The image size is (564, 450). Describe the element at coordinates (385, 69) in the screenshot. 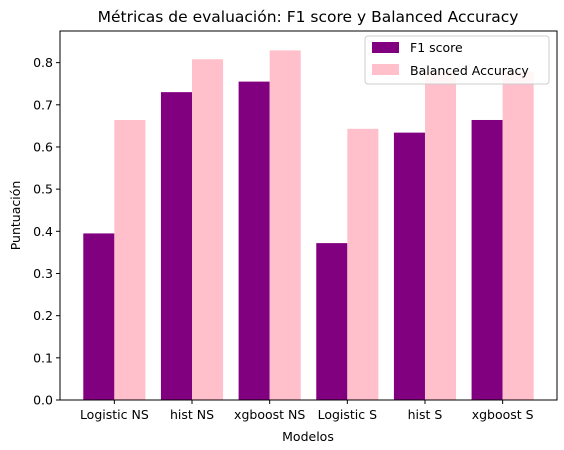

I see `legend-swatch-balanced-accuracy` at that location.